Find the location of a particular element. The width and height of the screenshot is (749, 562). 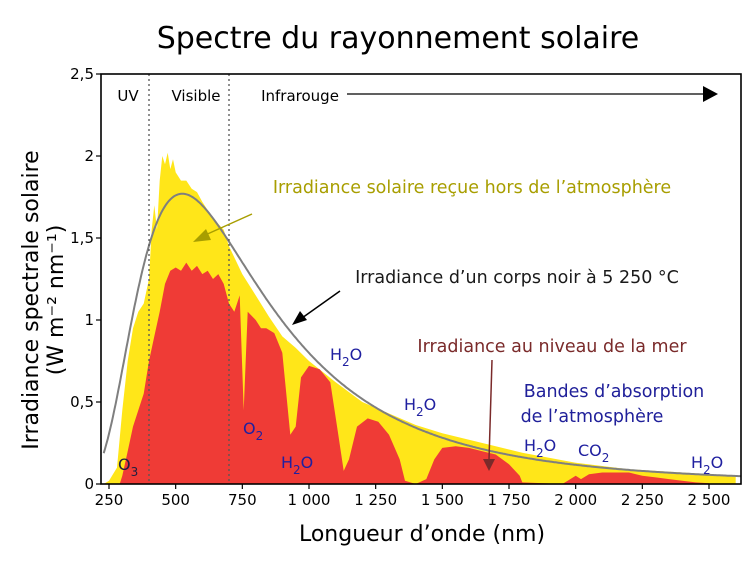

y-tick-label: 1 is located at coordinates (89, 320).